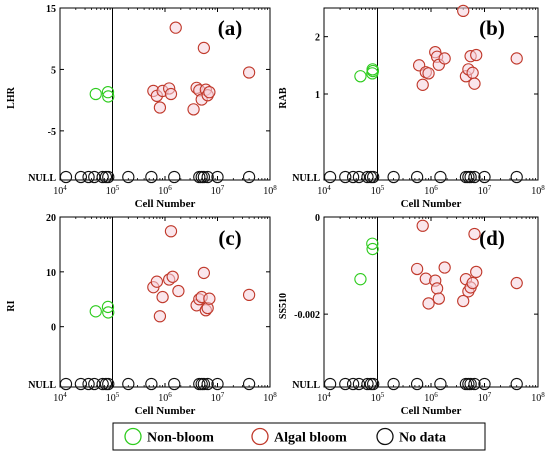  I want to click on legend-box, so click(299, 436).